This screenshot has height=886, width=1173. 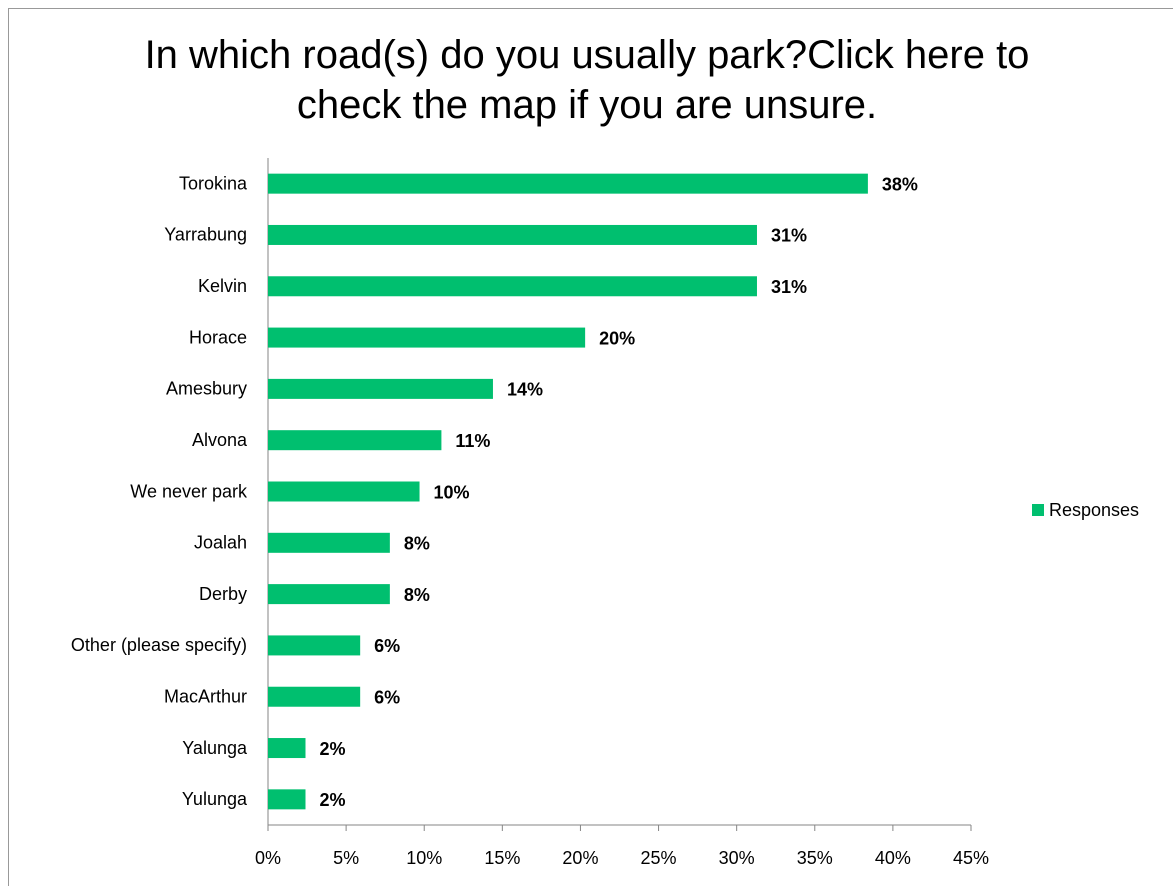 What do you see at coordinates (215, 748) in the screenshot?
I see `y-tick-label: Yalunga` at bounding box center [215, 748].